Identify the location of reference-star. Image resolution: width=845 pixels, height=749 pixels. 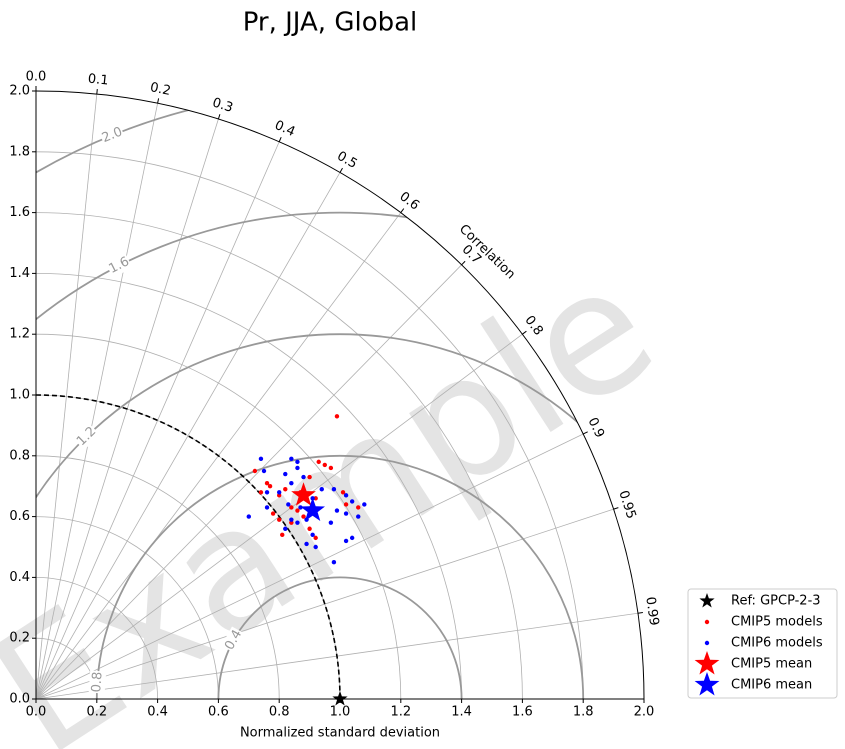
(340, 698).